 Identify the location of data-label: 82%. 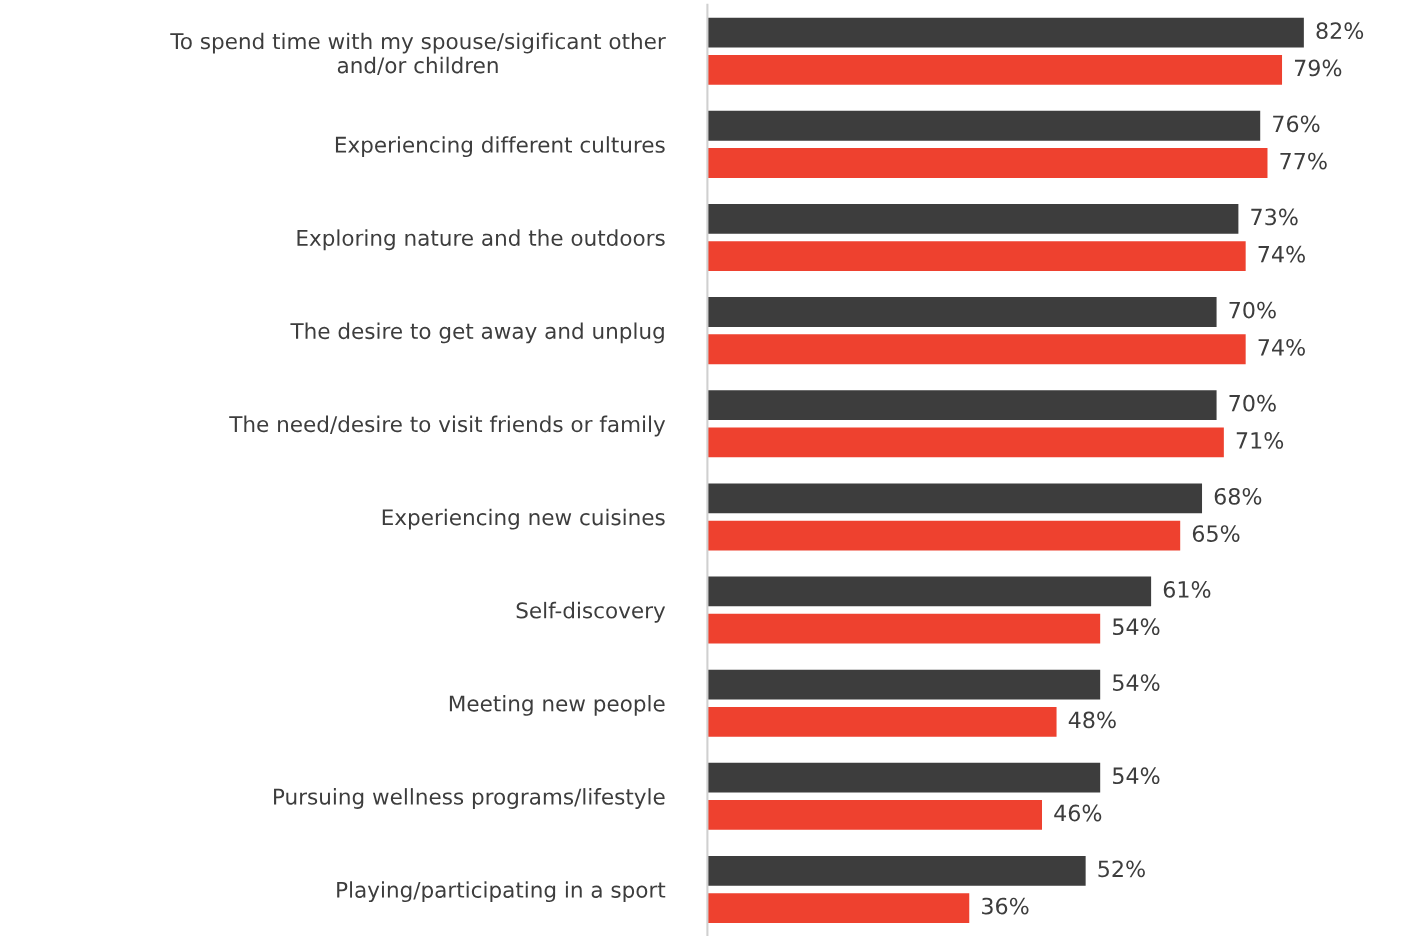
(1340, 31).